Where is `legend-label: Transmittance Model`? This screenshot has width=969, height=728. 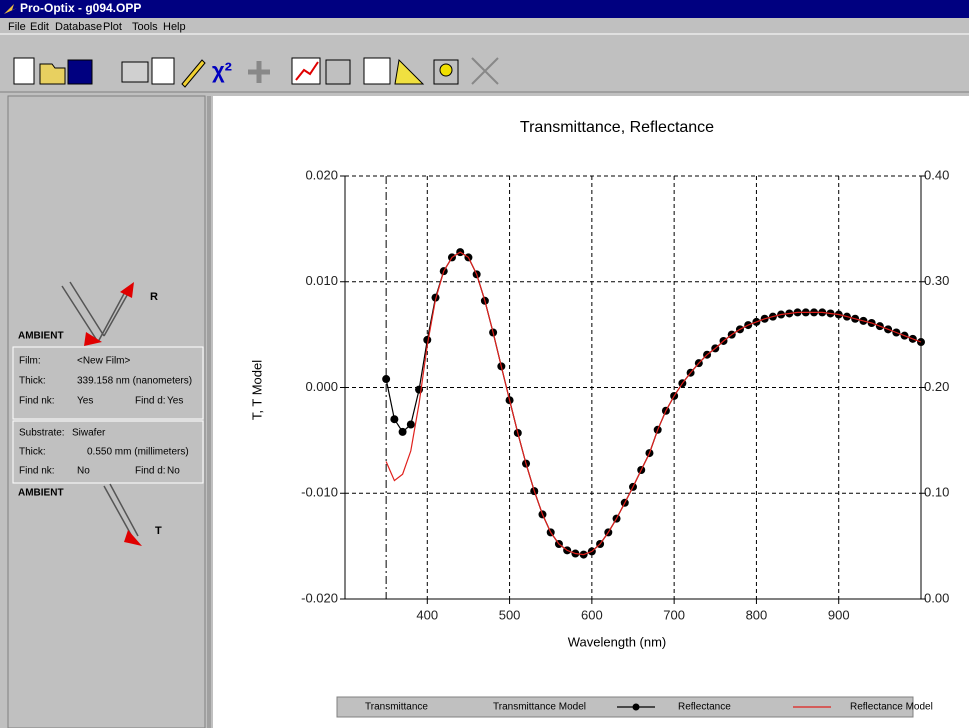
legend-label: Transmittance Model is located at coordinates (539, 707).